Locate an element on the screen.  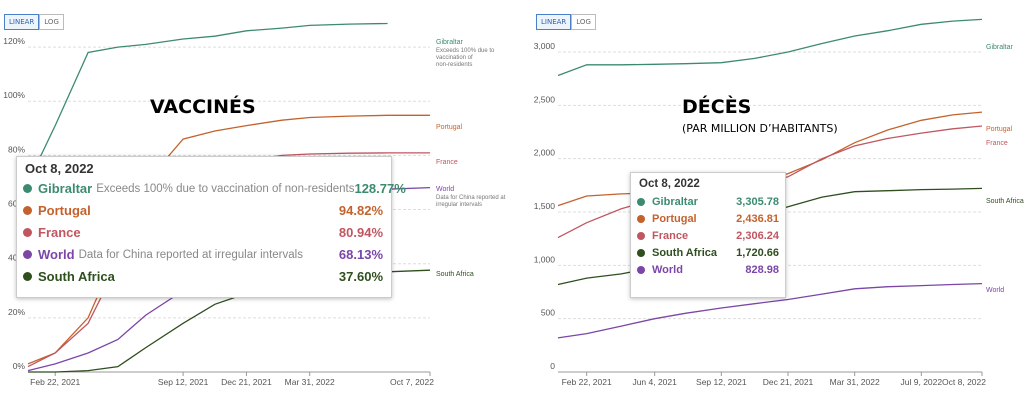
tooltip-row-world: World 828.98 is located at coordinates (711, 270).